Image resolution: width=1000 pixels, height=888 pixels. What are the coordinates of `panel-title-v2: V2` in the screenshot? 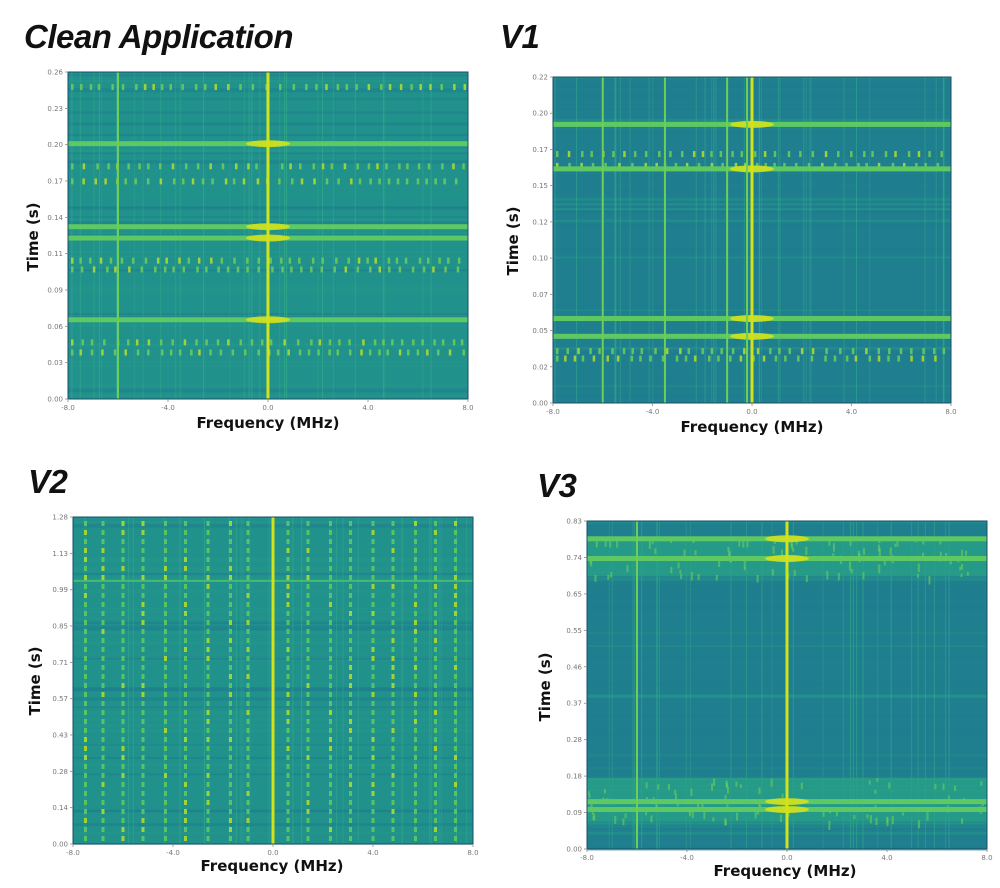 It's located at (48, 481).